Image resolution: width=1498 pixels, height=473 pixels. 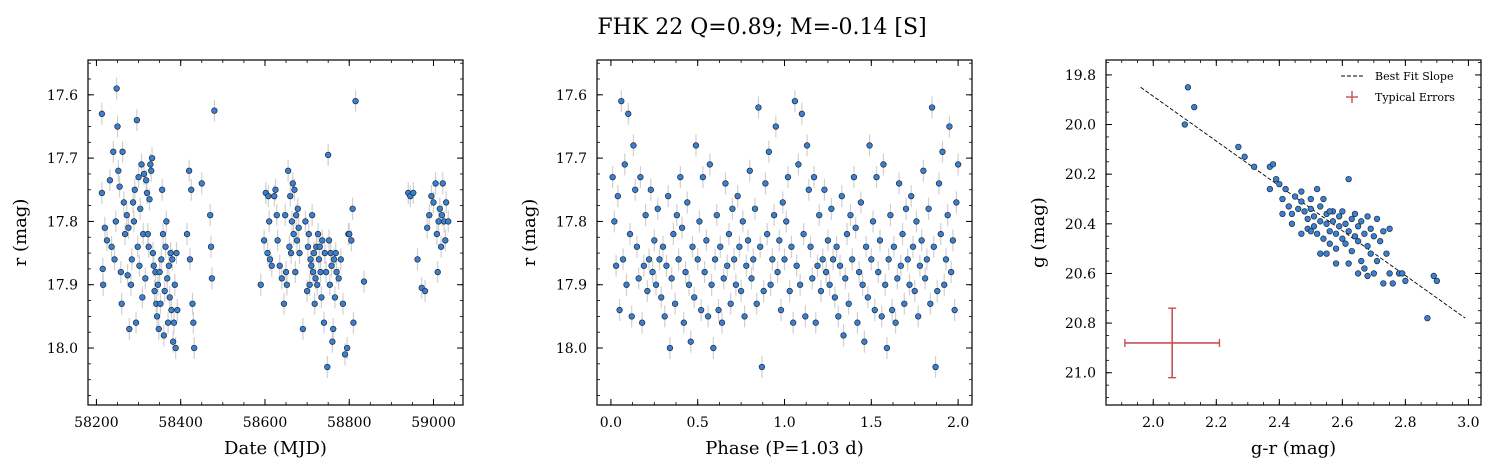 What do you see at coordinates (1279, 423) in the screenshot?
I see `x-tick-label: 2.4` at bounding box center [1279, 423].